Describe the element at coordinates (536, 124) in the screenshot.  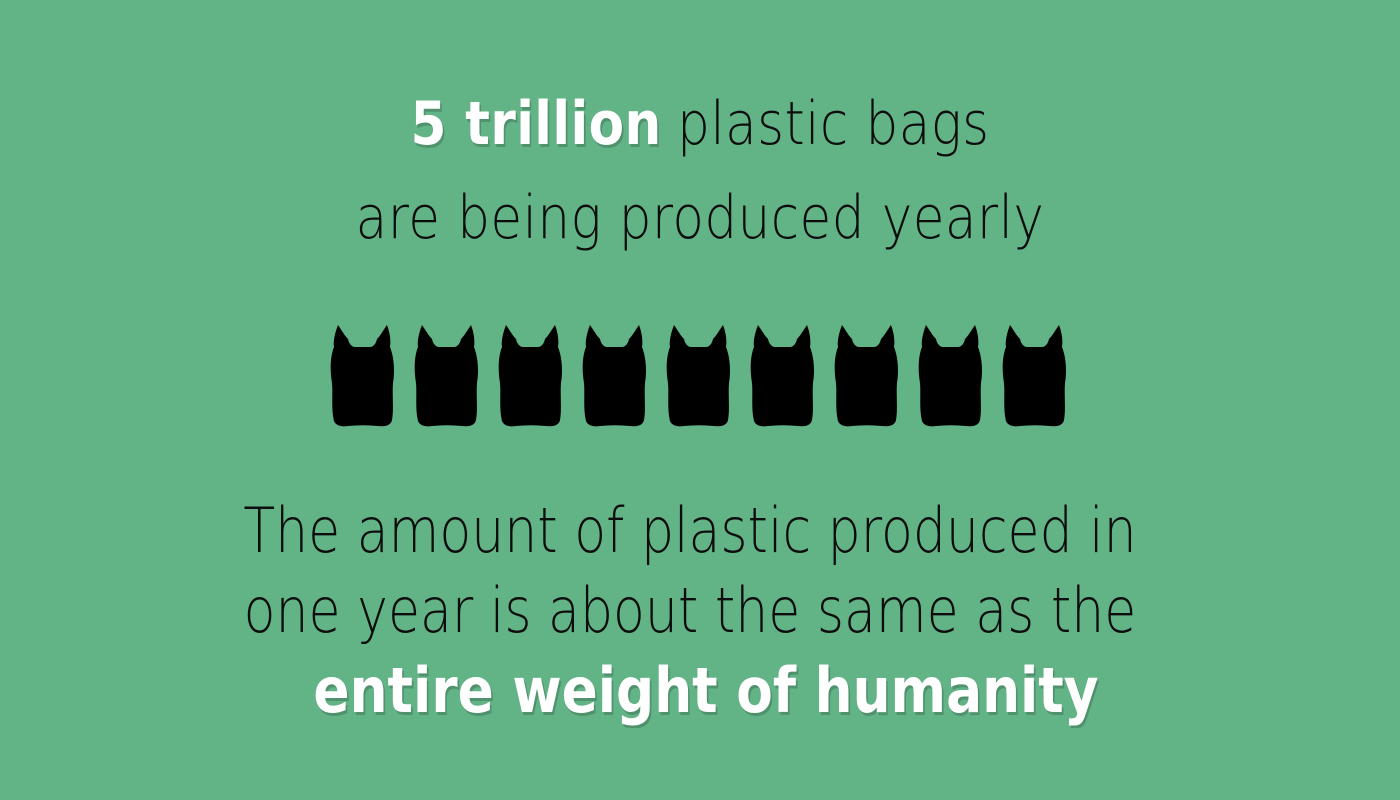
I see `stat-highlight: 5 trillion` at that location.